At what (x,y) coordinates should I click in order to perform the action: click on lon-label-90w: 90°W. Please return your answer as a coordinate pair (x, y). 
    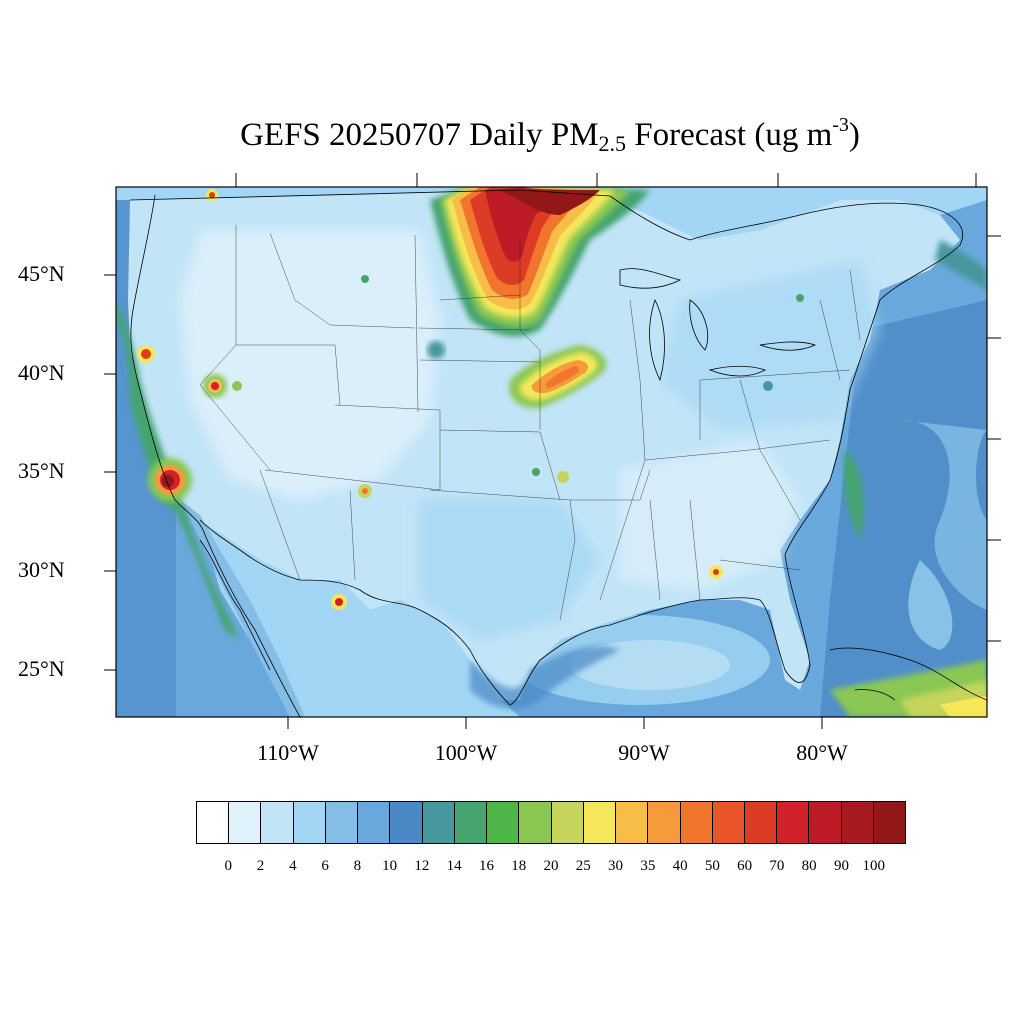
    Looking at the image, I should click on (644, 752).